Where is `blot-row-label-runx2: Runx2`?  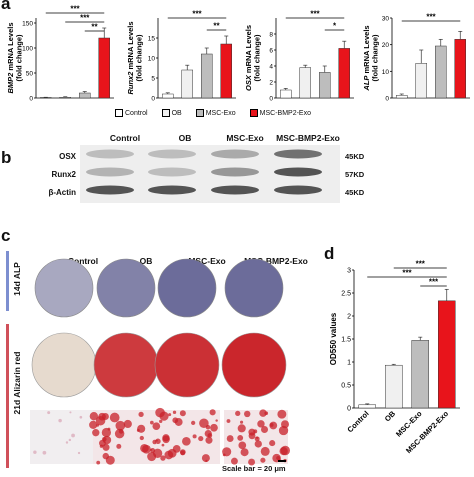
blot-row-label-runx2: Runx2 is located at coordinates (63, 174).